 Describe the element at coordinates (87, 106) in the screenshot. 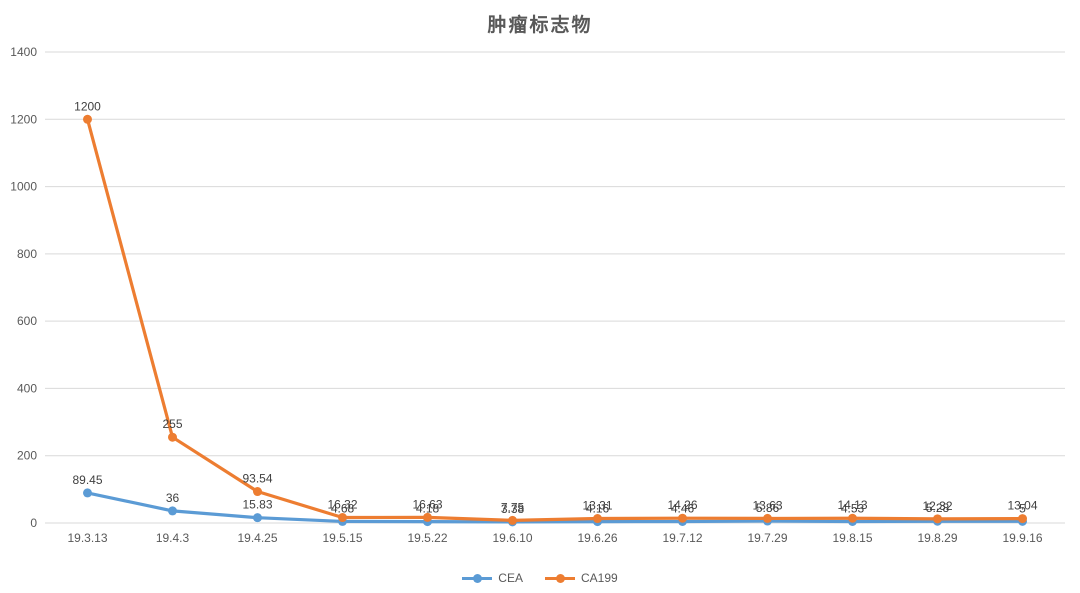

I see `data-label-ca199: 1200` at that location.